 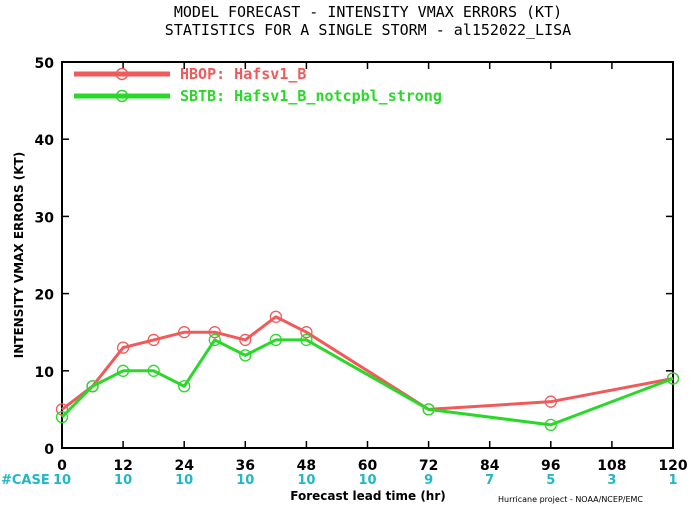 What do you see at coordinates (45, 141) in the screenshot?
I see `y-tick-label: 40` at bounding box center [45, 141].